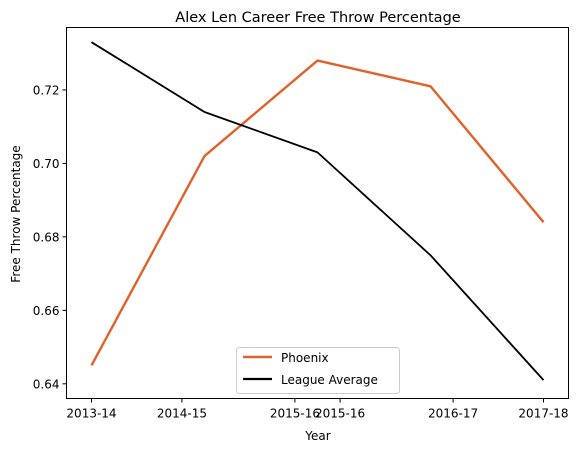 This screenshot has height=457, width=582. I want to click on y-tick-label: 0.64, so click(46, 384).